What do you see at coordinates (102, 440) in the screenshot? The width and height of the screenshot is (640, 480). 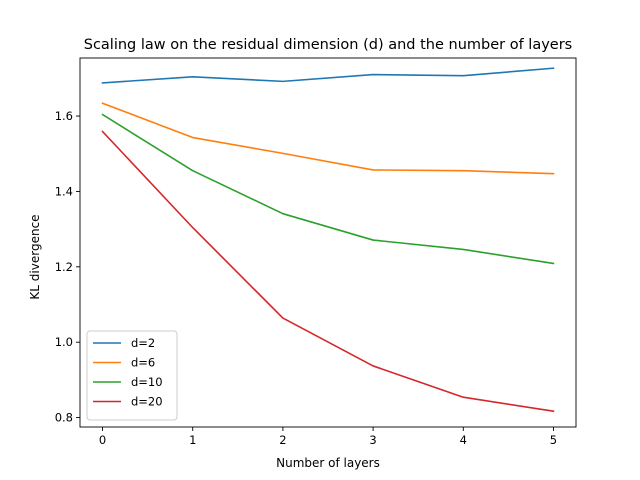 I see `x-tick-label: 0` at bounding box center [102, 440].